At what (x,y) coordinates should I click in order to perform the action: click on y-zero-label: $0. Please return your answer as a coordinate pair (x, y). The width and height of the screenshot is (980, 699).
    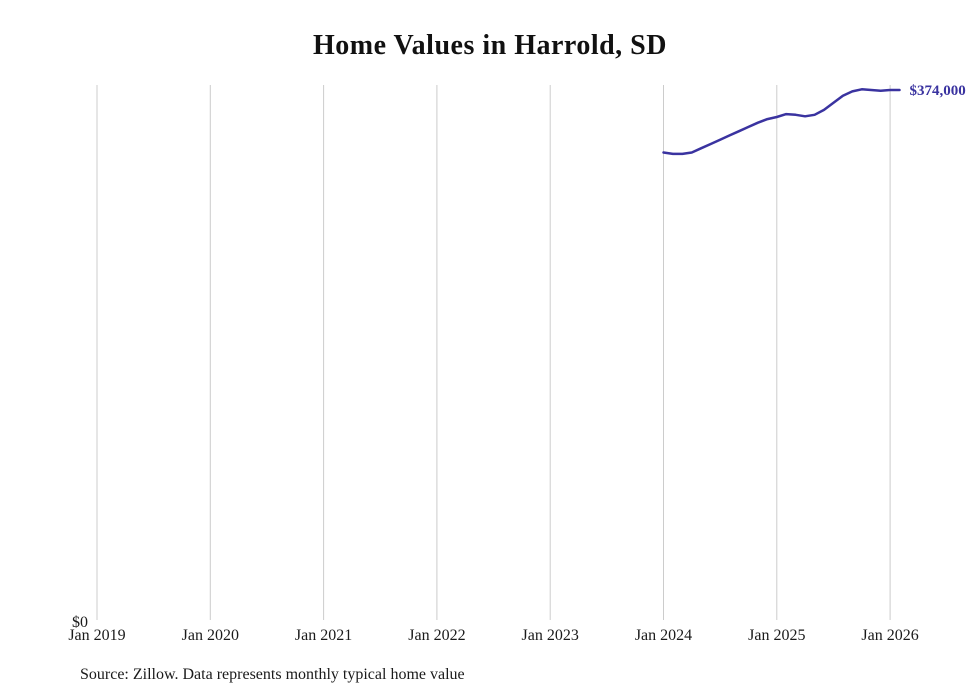
    Looking at the image, I should click on (80, 622).